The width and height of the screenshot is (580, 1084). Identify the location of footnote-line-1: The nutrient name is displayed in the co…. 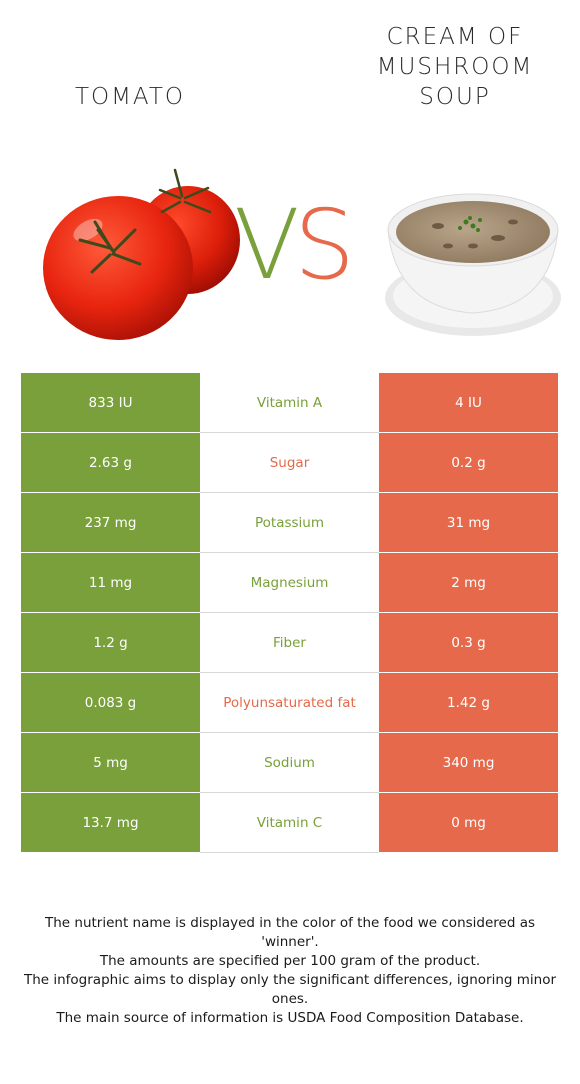
(290, 932).